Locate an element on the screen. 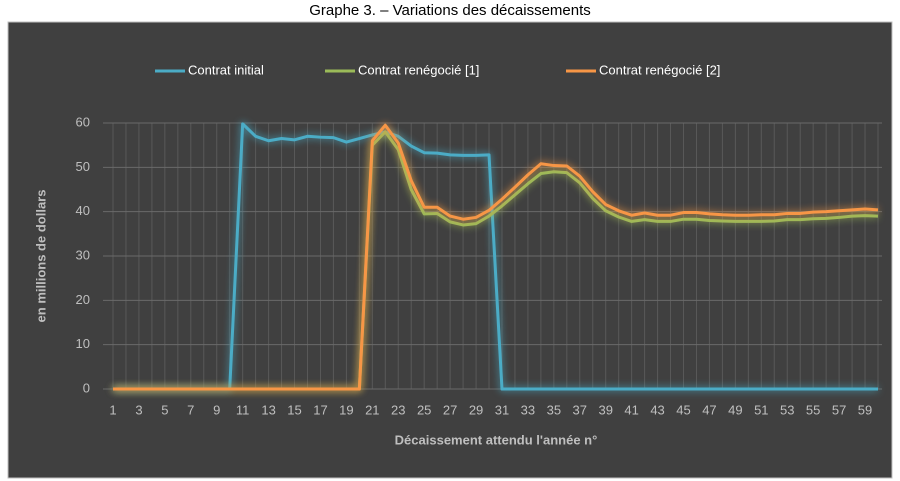  y-tick-label: 0 is located at coordinates (86, 387).